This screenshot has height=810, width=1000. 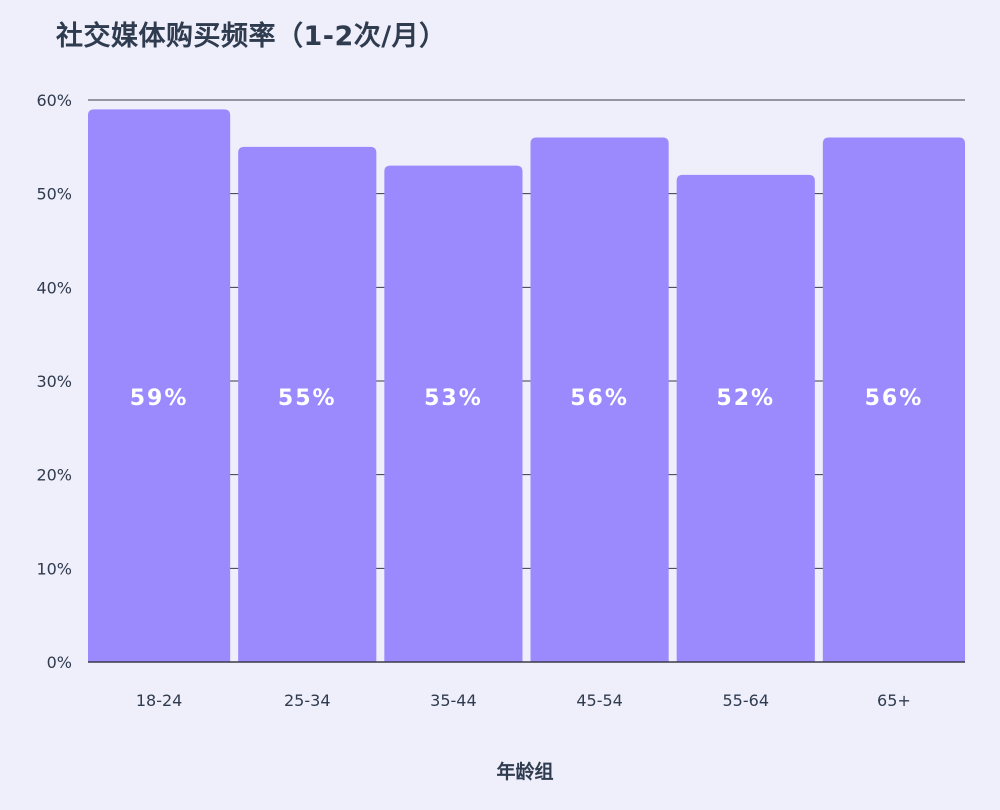 What do you see at coordinates (599, 700) in the screenshot?
I see `x-tick-label: 45-54` at bounding box center [599, 700].